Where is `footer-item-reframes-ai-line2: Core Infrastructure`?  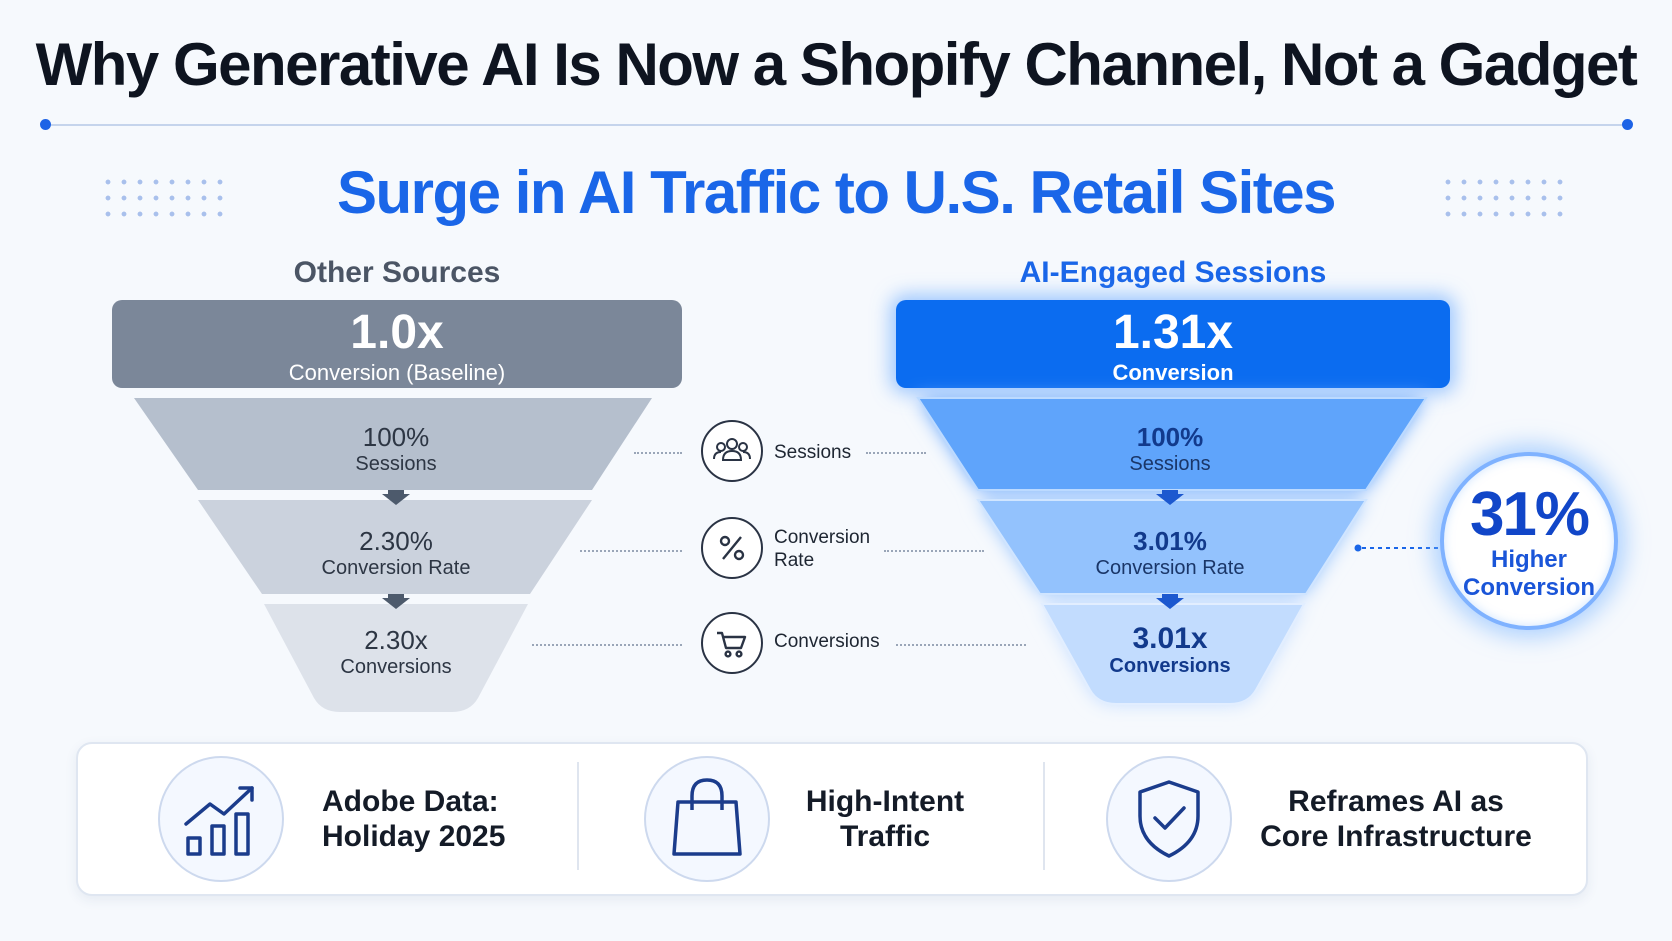
footer-item-reframes-ai-line2: Core Infrastructure is located at coordinates (1396, 836).